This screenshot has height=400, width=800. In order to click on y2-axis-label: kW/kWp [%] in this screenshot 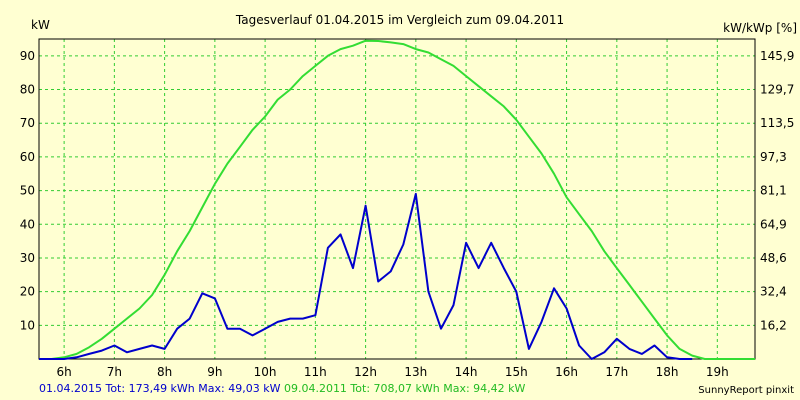, I will do `click(760, 28)`.